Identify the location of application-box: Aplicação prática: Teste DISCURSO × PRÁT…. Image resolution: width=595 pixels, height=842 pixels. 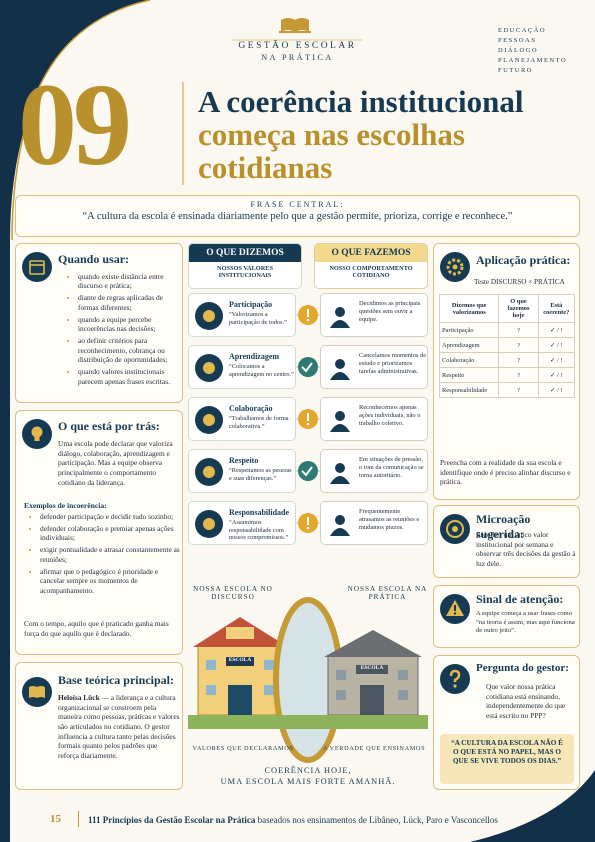
(506, 371).